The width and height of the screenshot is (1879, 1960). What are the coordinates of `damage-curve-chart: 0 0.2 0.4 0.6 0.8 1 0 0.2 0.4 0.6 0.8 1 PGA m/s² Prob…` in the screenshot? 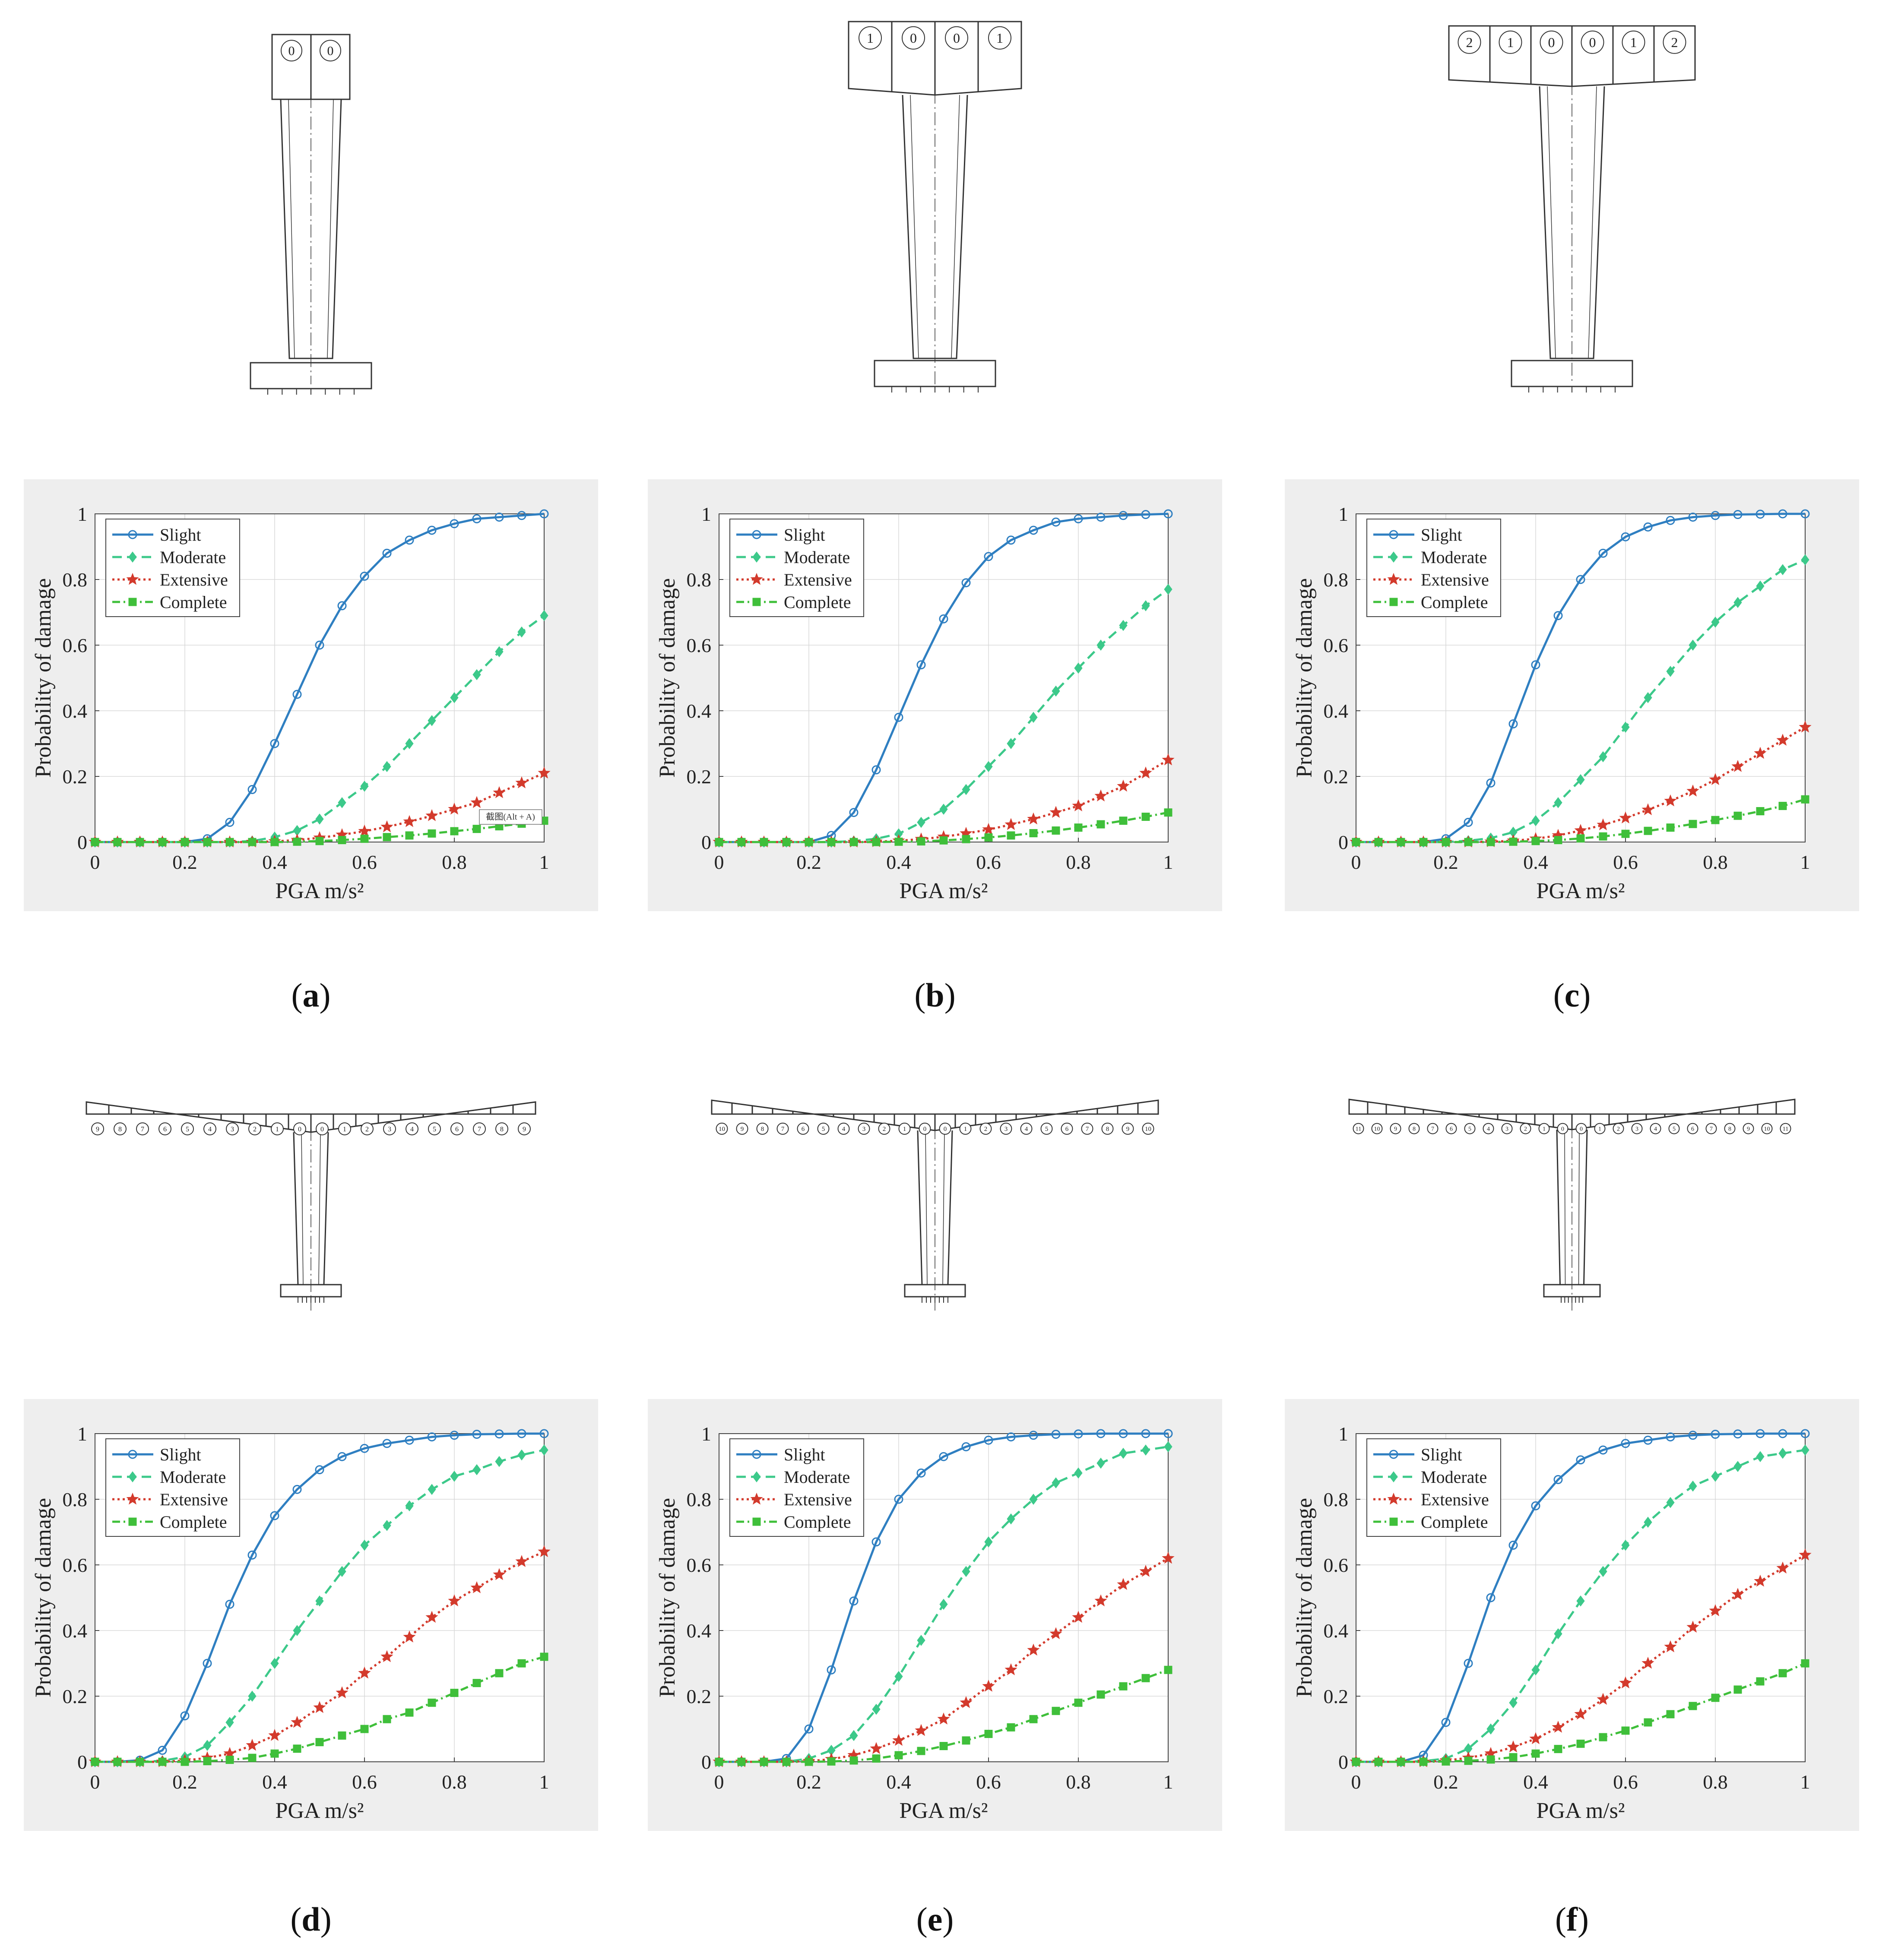 It's located at (1552, 703).